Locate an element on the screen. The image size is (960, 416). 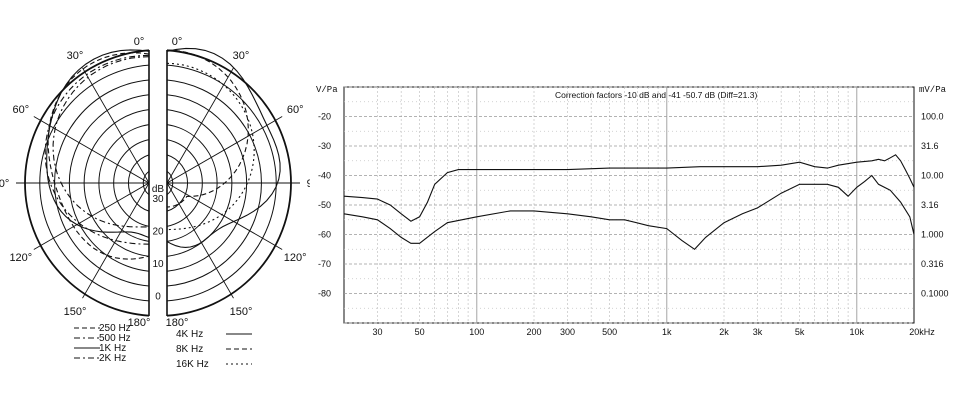
polar-db-tick: 0 is located at coordinates (158, 297).